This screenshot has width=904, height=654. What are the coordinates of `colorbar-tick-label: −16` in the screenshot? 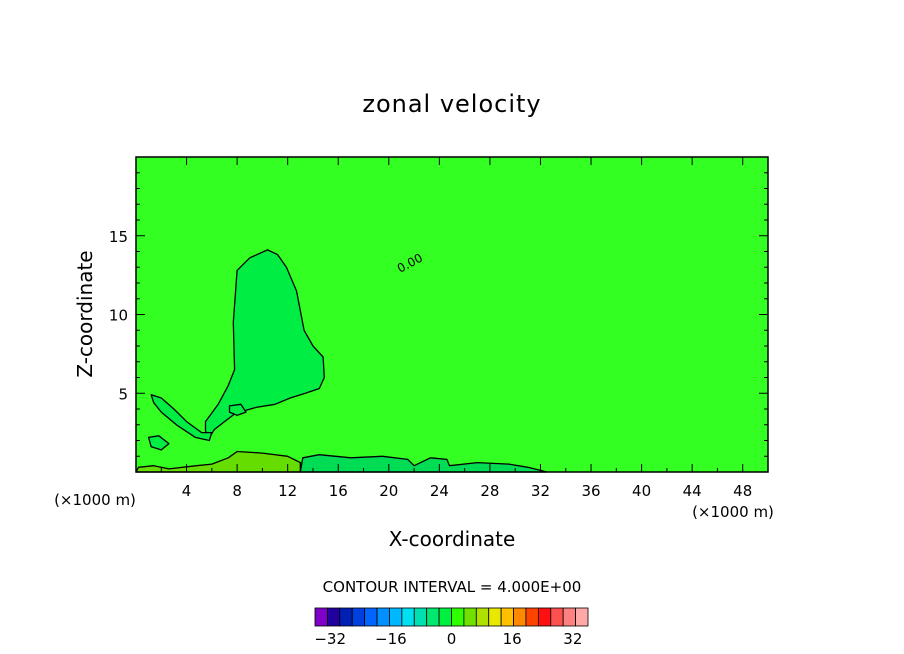 It's located at (391, 639).